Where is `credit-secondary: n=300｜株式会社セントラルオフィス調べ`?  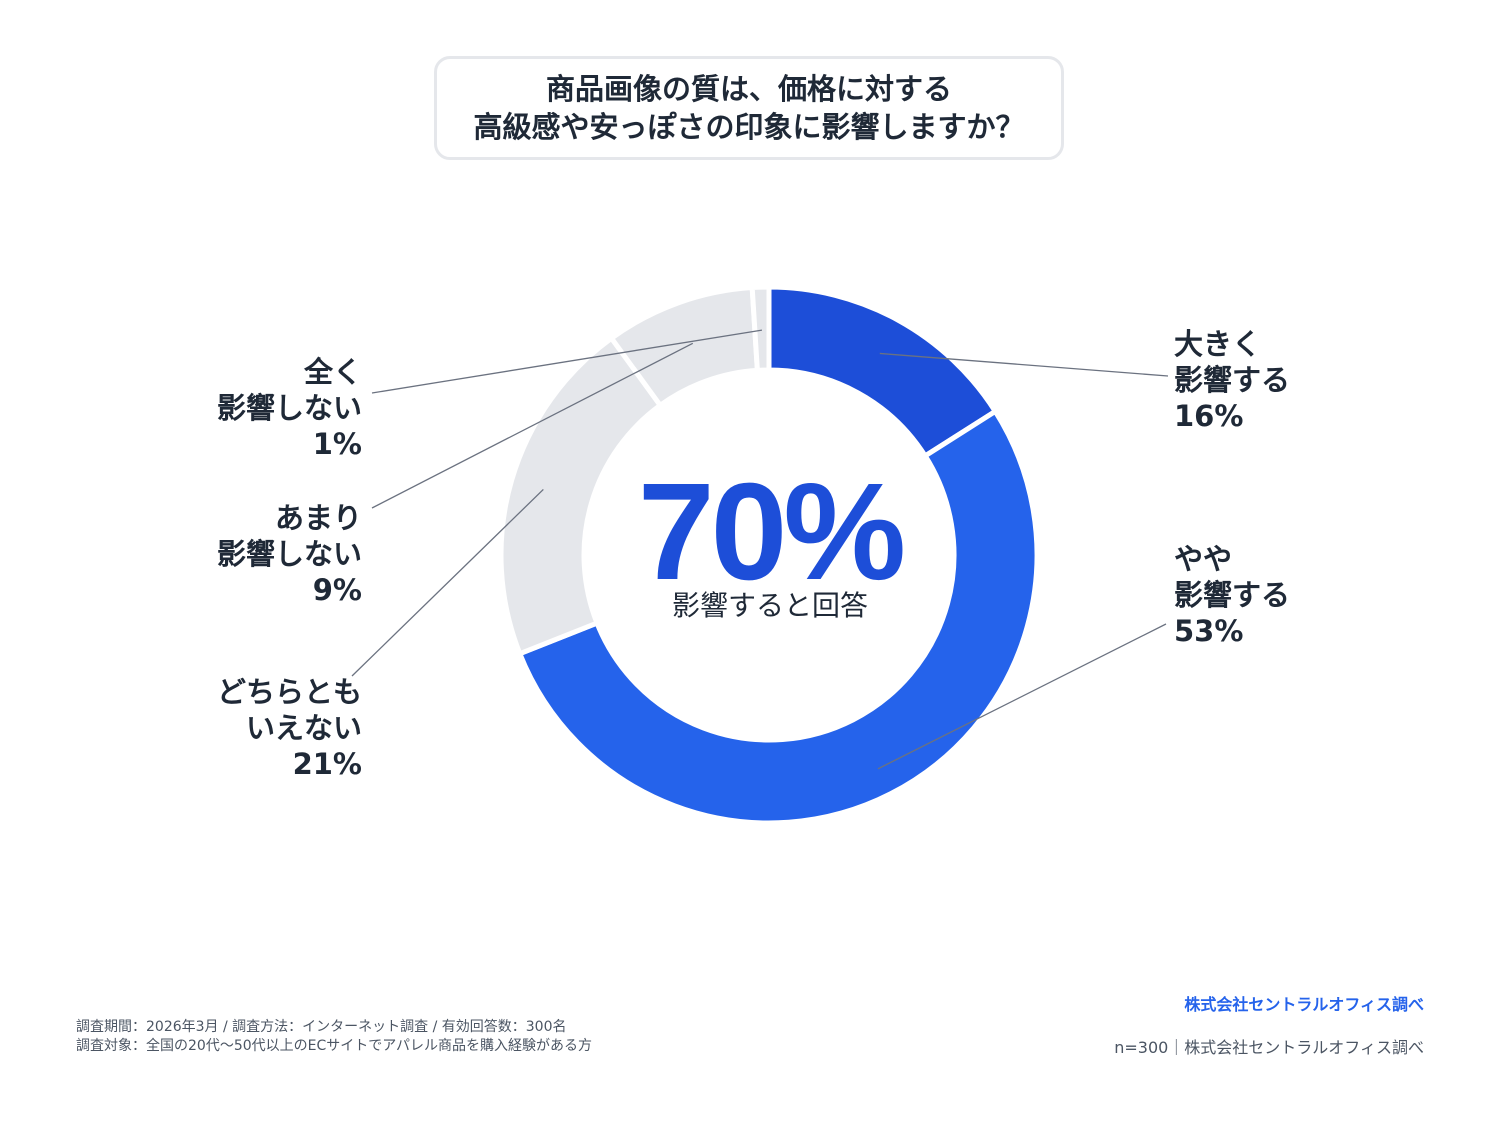
credit-secondary: n=300｜株式会社セントラルオフィス調べ is located at coordinates (1269, 1047).